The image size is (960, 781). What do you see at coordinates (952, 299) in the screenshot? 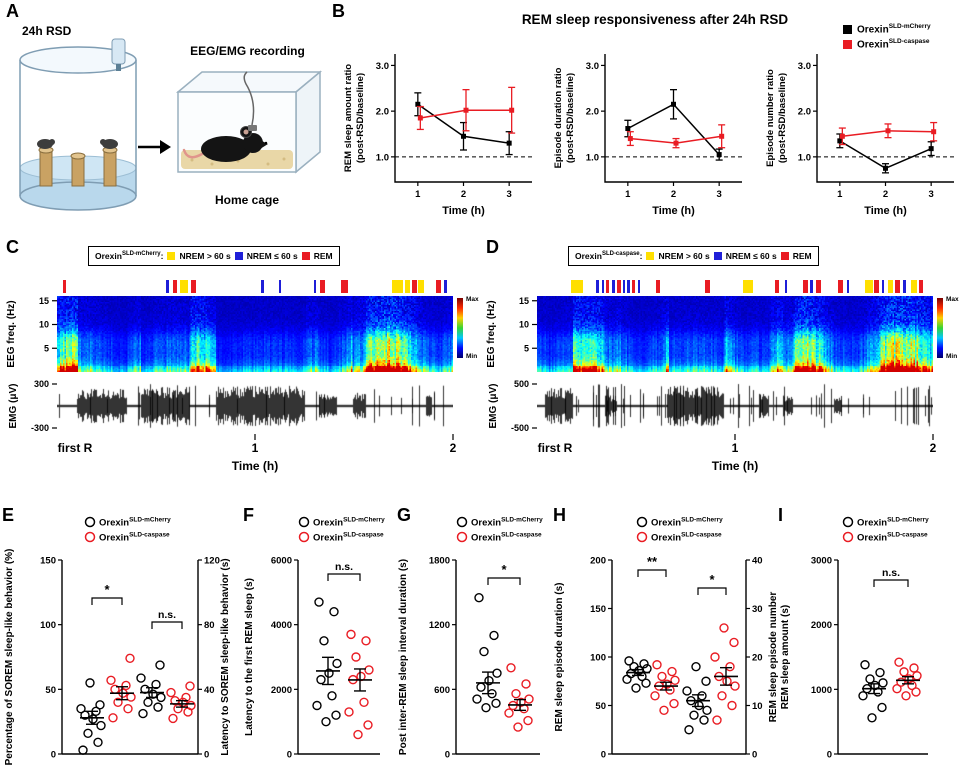
I see `colorbar-max-label: Max` at bounding box center [952, 299].